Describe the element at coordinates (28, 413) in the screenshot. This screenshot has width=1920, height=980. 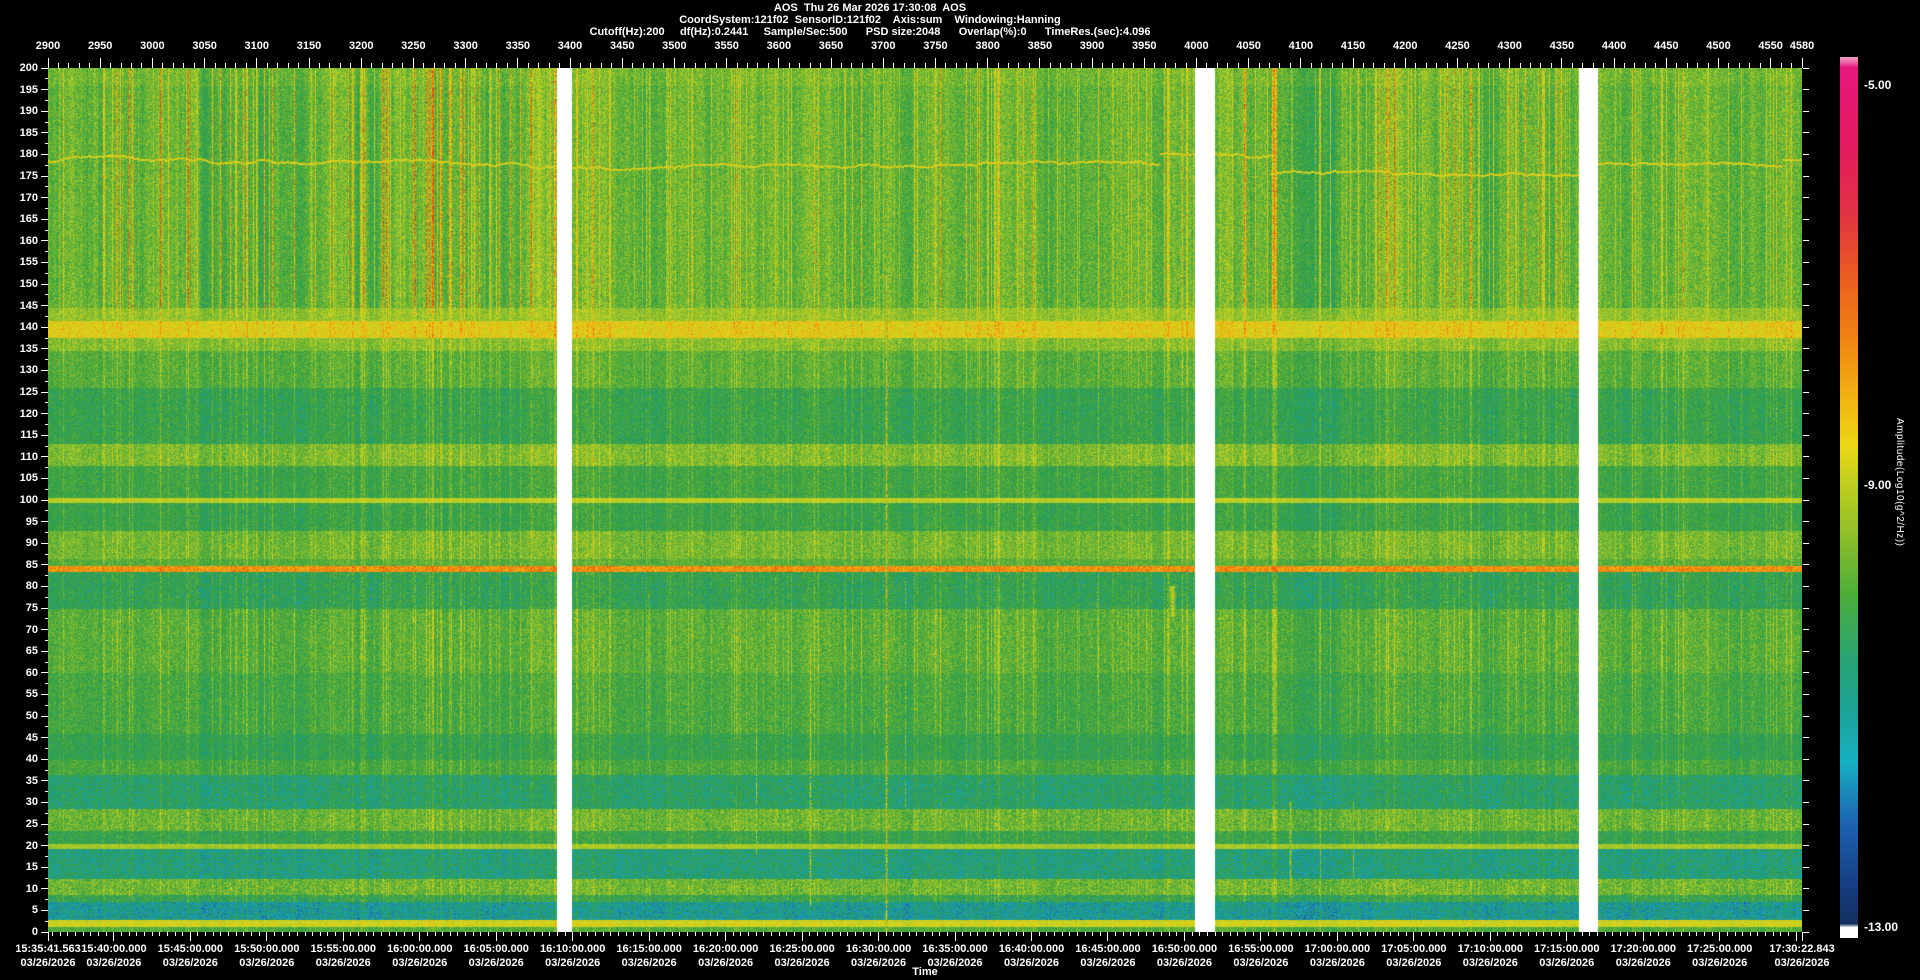
I see `frequency-label: 120` at that location.